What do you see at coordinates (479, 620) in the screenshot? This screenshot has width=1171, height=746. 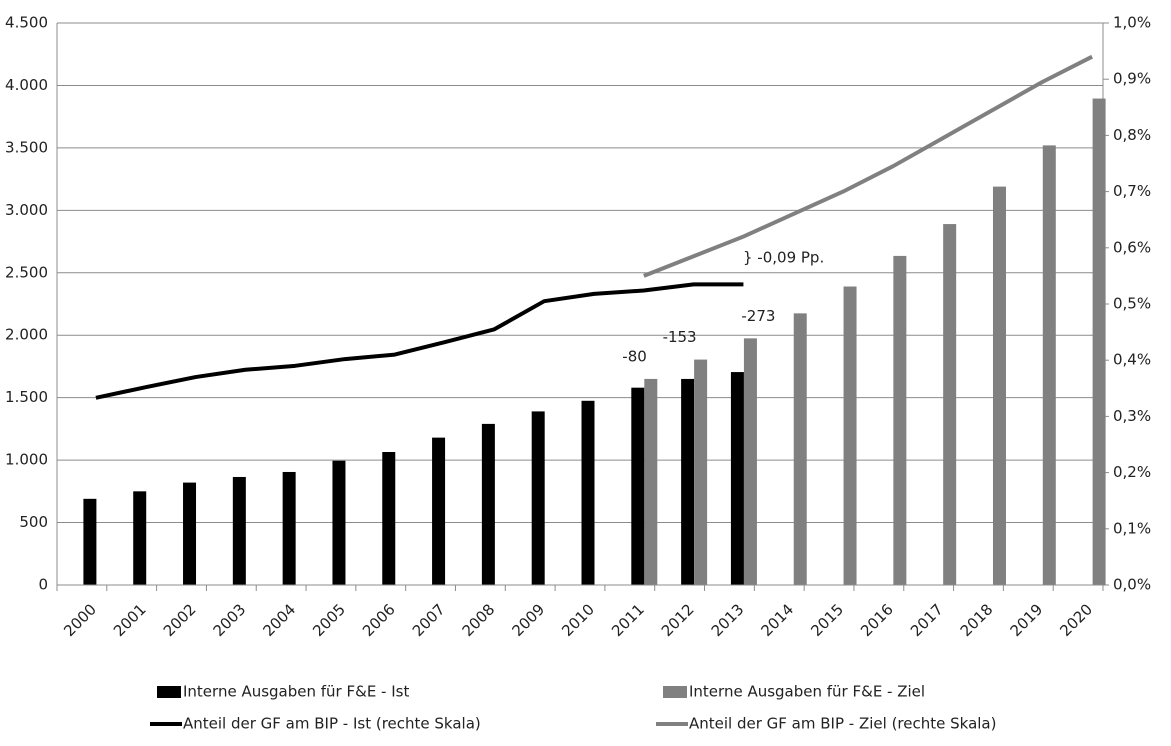 I see `x-tick-label: 2008` at bounding box center [479, 620].